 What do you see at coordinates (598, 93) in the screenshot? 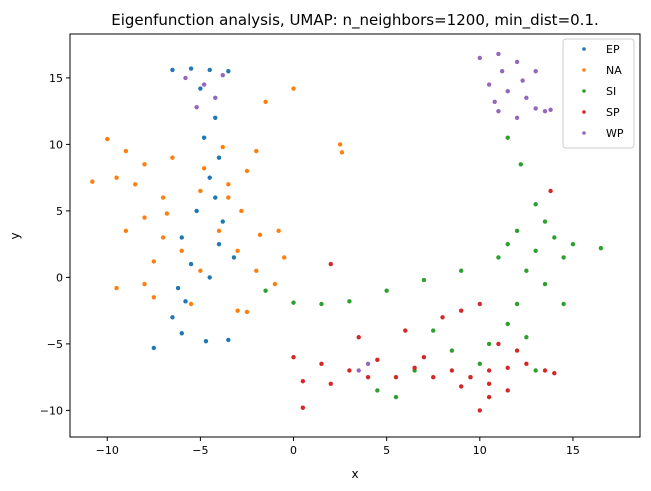
I see `legend: EP NA SI SP WP` at bounding box center [598, 93].